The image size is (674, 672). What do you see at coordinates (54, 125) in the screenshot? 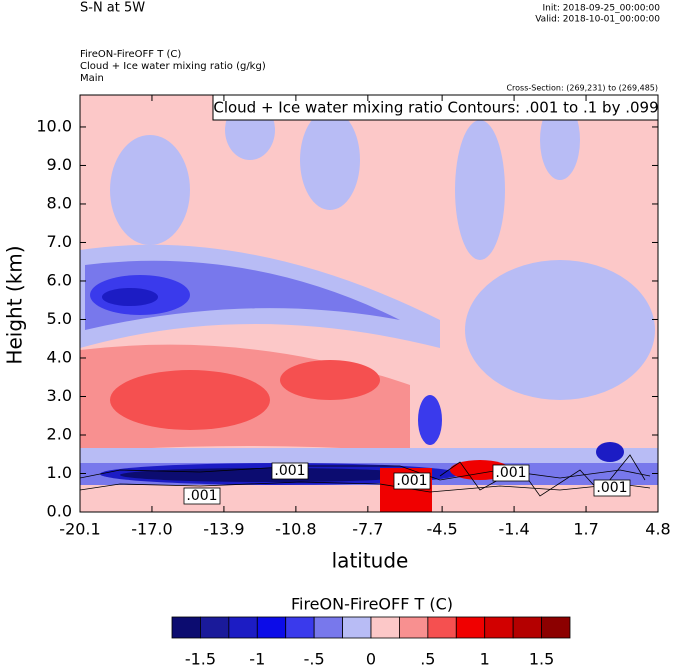
I see `y-tick-label: 10.0` at bounding box center [54, 125].